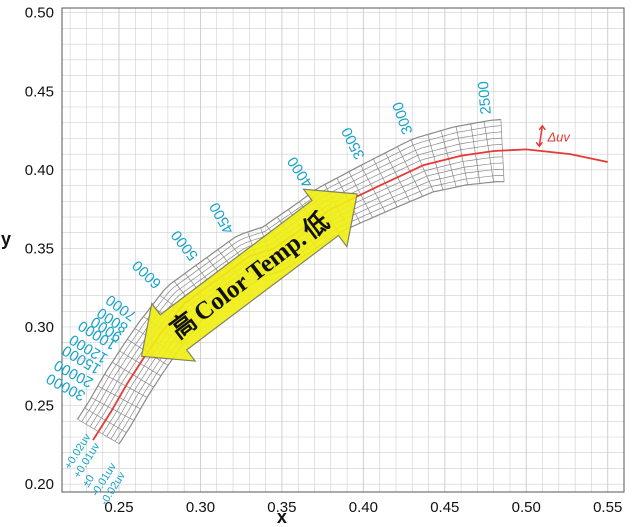  I want to click on x-tick-label: 0.55, so click(607, 507).